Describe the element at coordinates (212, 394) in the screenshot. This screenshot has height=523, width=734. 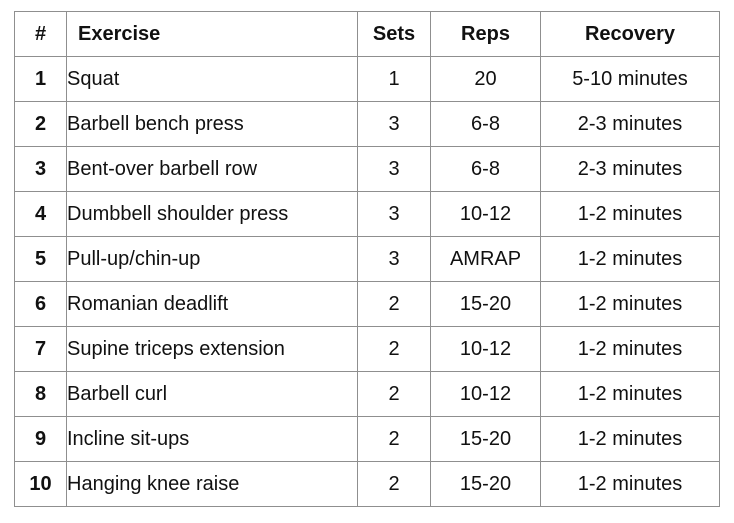
I see `cell-exercise: Barbell curl` at that location.